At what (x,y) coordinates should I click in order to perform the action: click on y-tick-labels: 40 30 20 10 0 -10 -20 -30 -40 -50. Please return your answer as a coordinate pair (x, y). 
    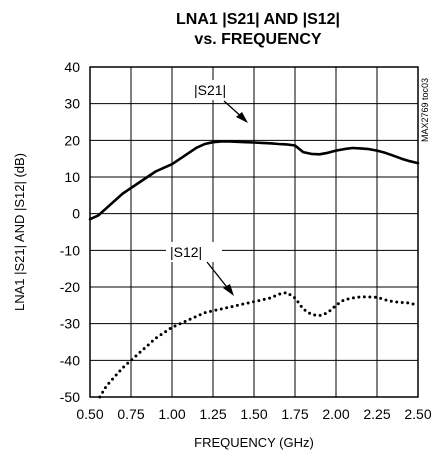
    Looking at the image, I should click on (70, 232).